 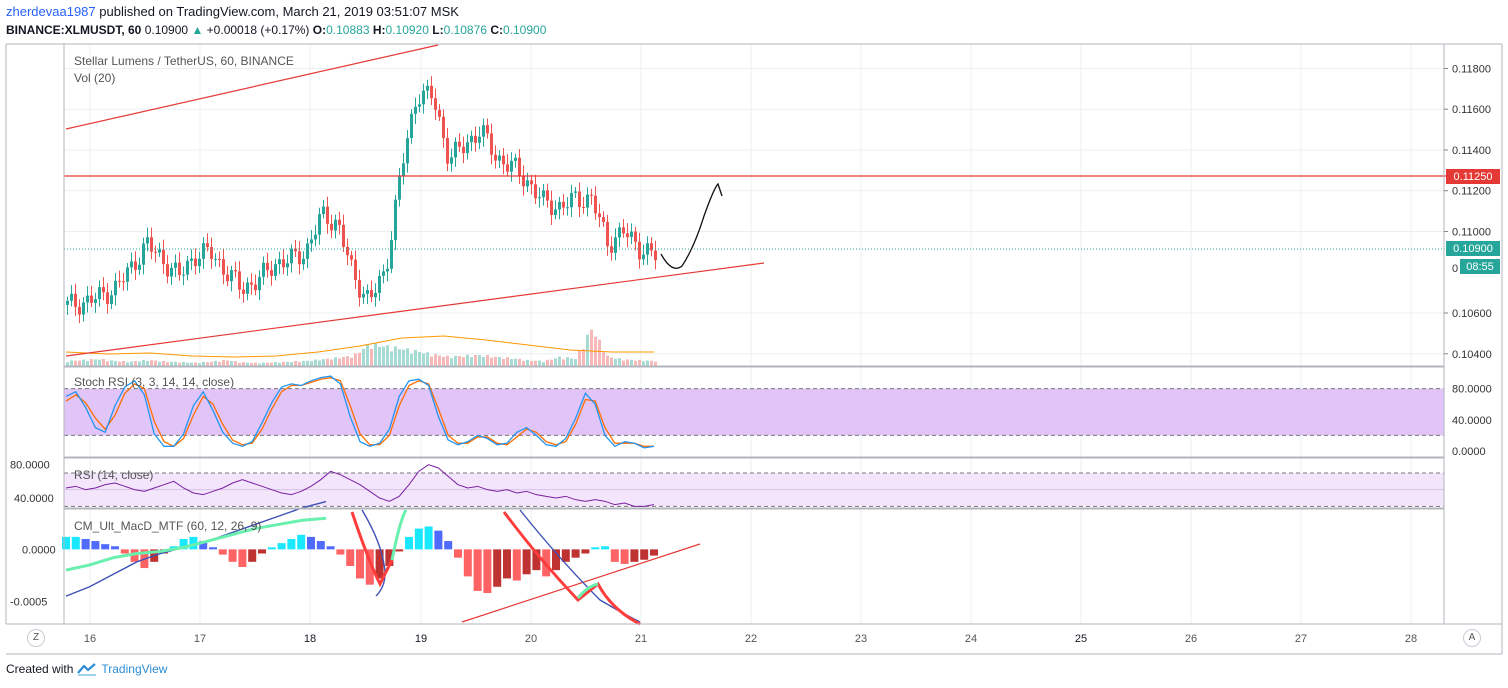 What do you see at coordinates (751, 639) in the screenshot?
I see `x-tick-label: 22` at bounding box center [751, 639].